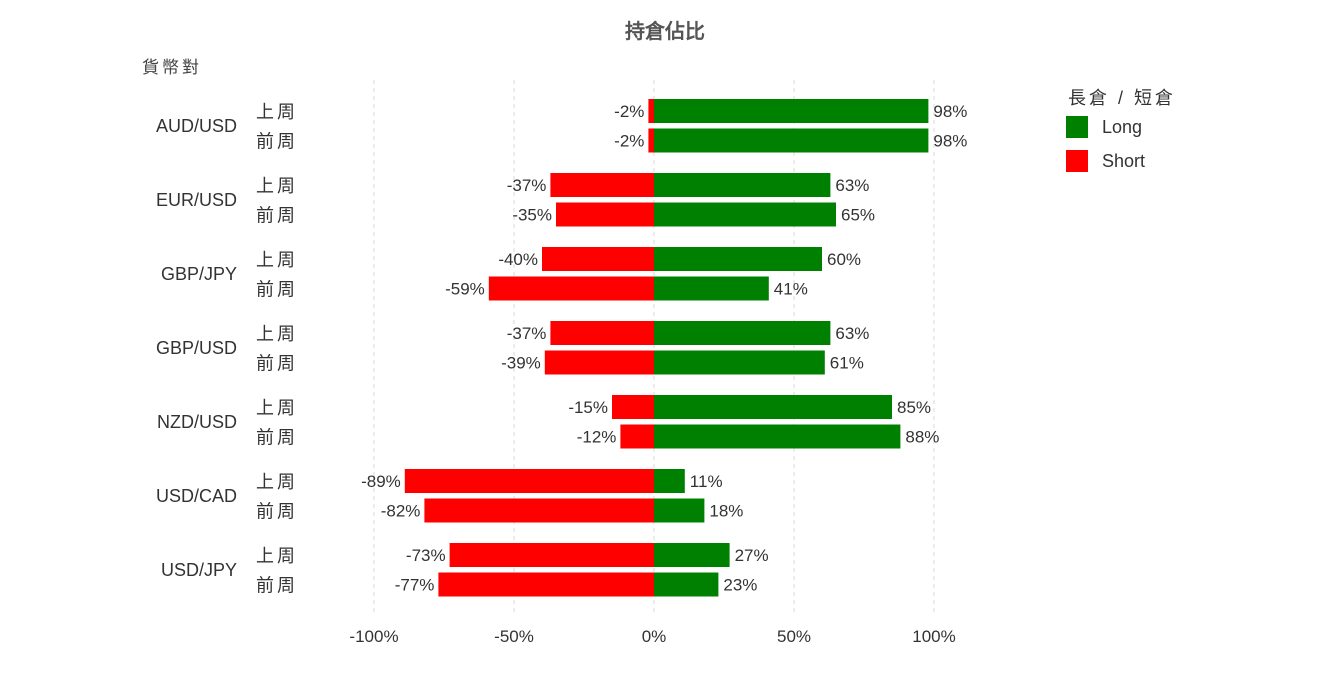 The image size is (1331, 677). I want to click on legend-label-long: Long, so click(1122, 127).